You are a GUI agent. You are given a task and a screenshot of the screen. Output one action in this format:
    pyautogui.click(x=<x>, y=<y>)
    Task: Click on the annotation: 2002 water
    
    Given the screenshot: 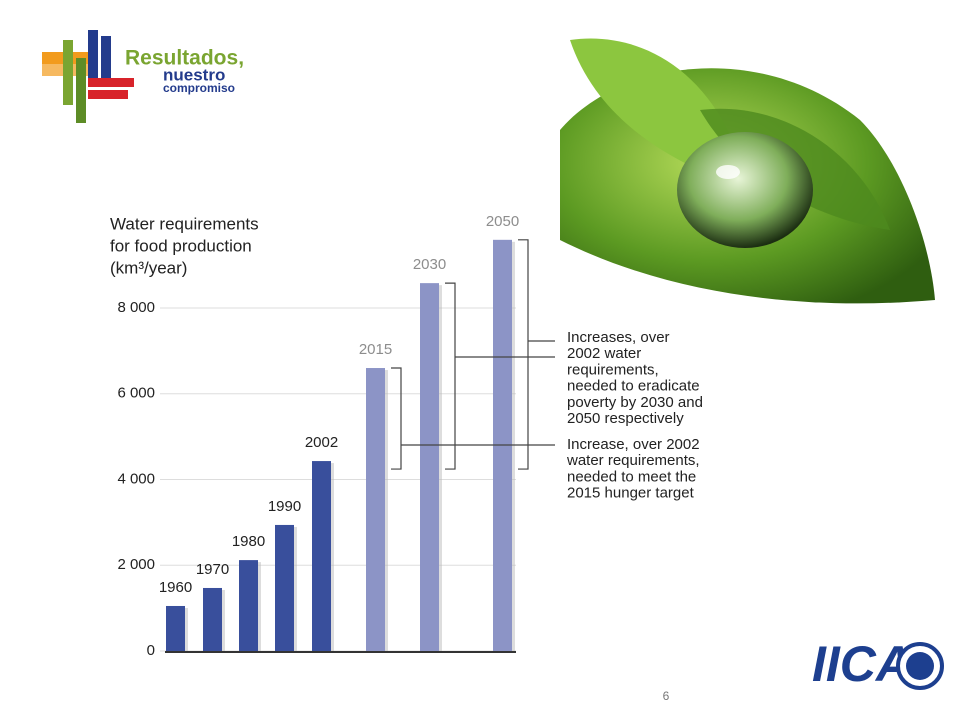 What is the action you would take?
    pyautogui.click(x=604, y=353)
    